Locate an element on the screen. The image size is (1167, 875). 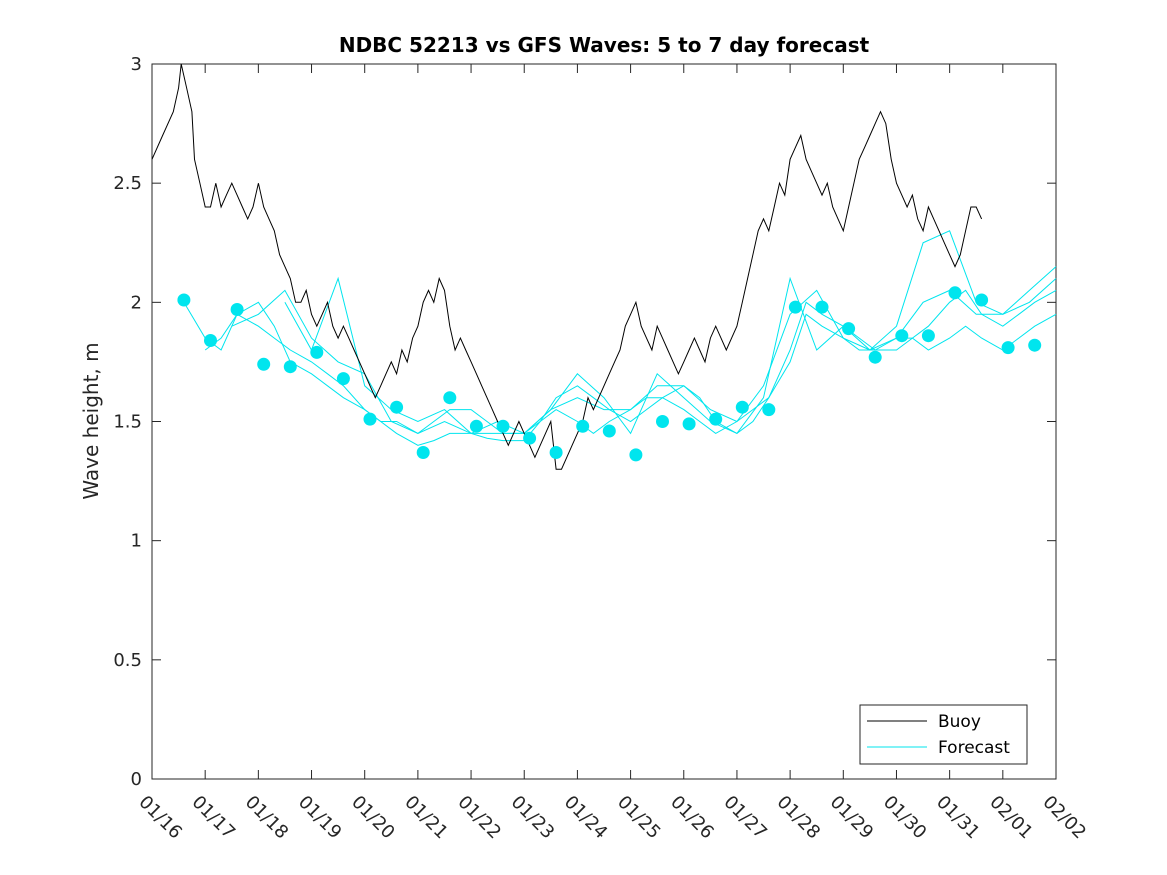
x-tick-label: 01/30 is located at coordinates (905, 818).